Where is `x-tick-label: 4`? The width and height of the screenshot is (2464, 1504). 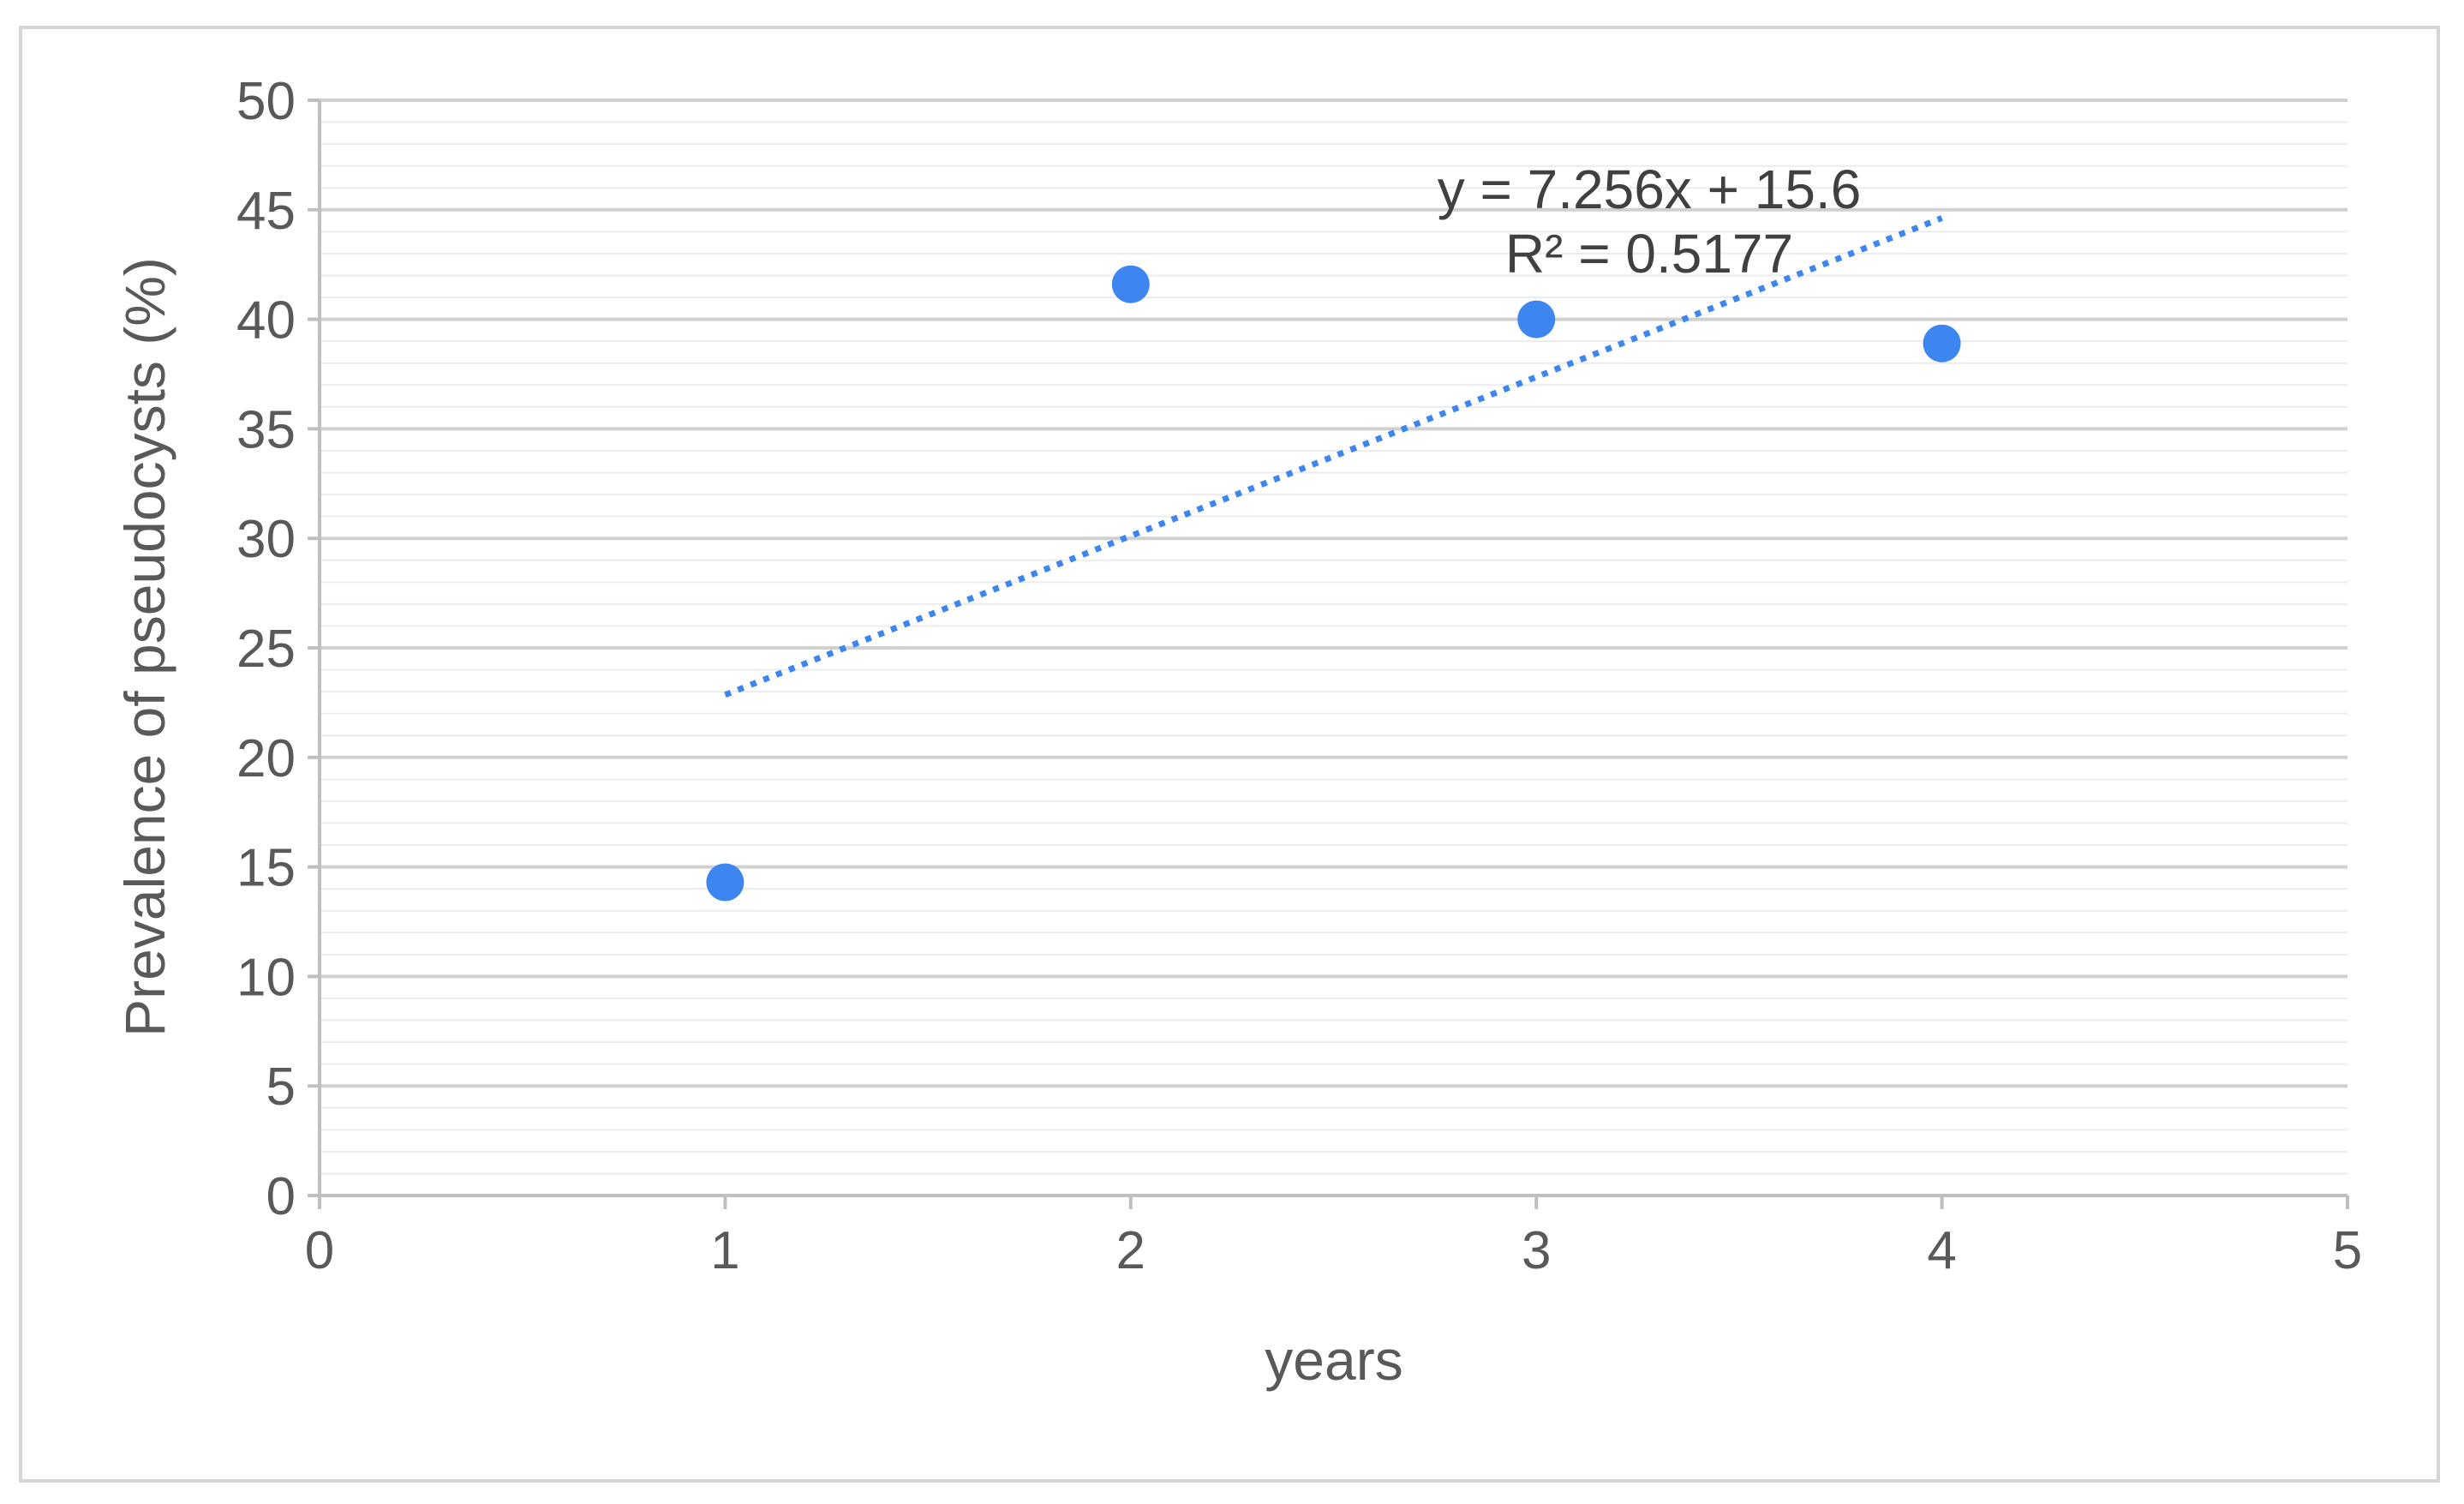
x-tick-label: 4 is located at coordinates (1941, 1250).